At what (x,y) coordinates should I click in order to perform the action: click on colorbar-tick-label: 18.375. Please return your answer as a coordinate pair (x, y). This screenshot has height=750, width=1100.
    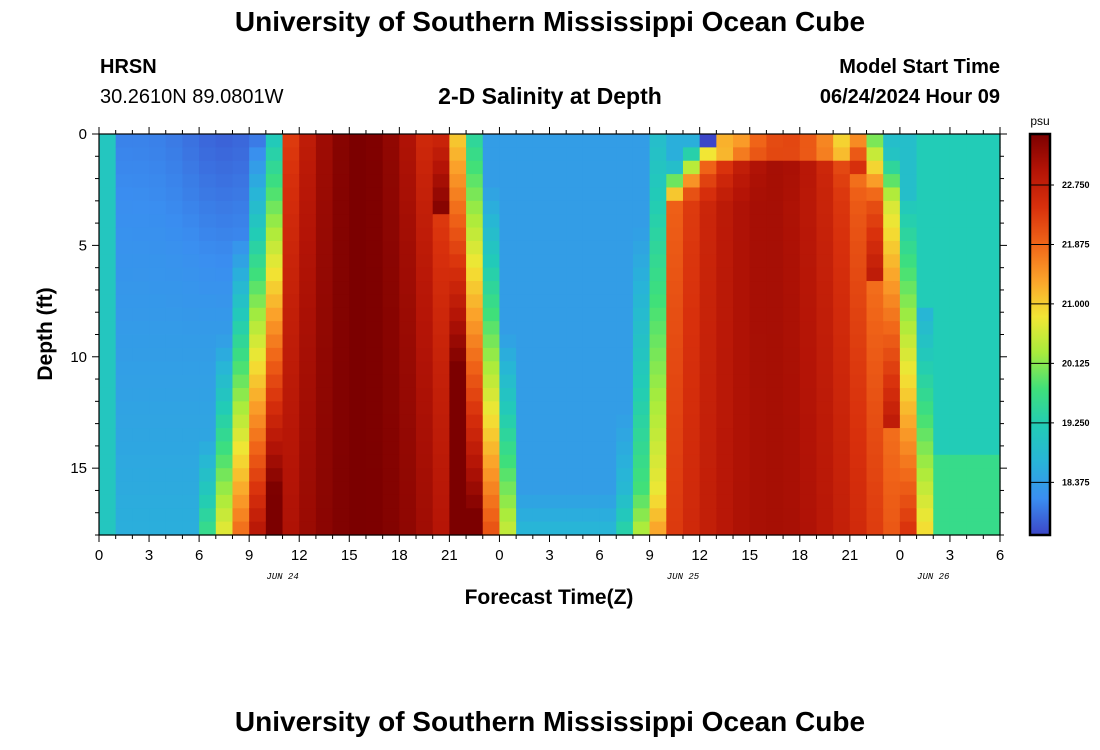
    Looking at the image, I should click on (1076, 482).